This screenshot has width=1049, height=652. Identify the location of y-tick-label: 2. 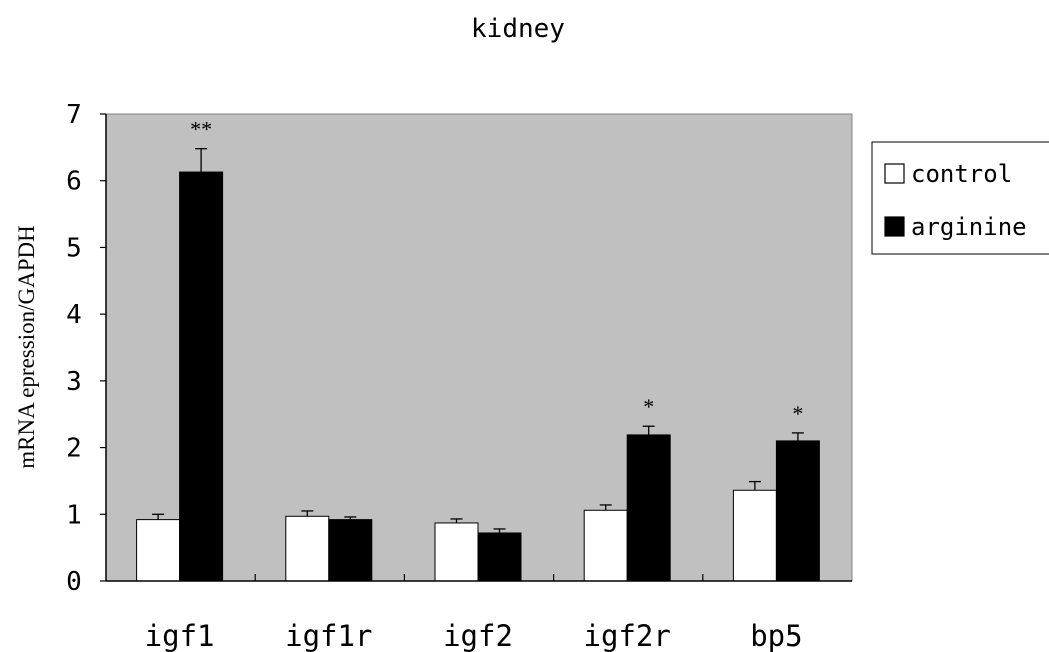
(74, 449).